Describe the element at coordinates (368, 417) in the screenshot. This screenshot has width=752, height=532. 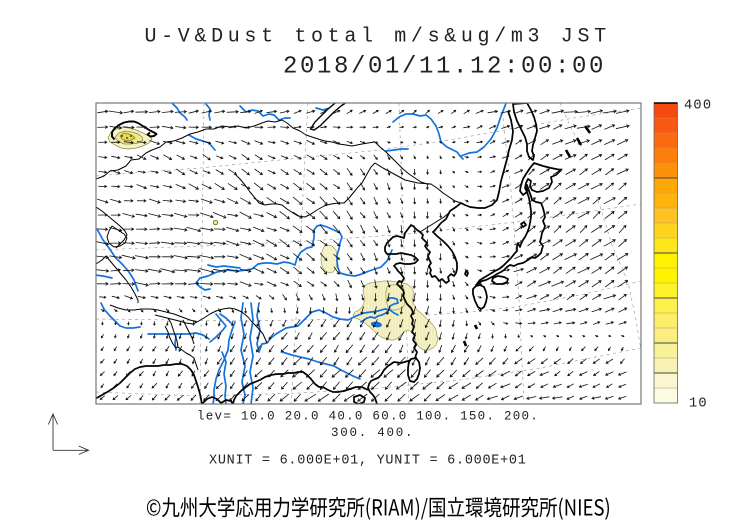
I see `svg-text:lev= 10.0 20.0 40.0 60.0 100.: lev= 10.0 20.0 40.0 60.0 100. 150. 200.` at that location.